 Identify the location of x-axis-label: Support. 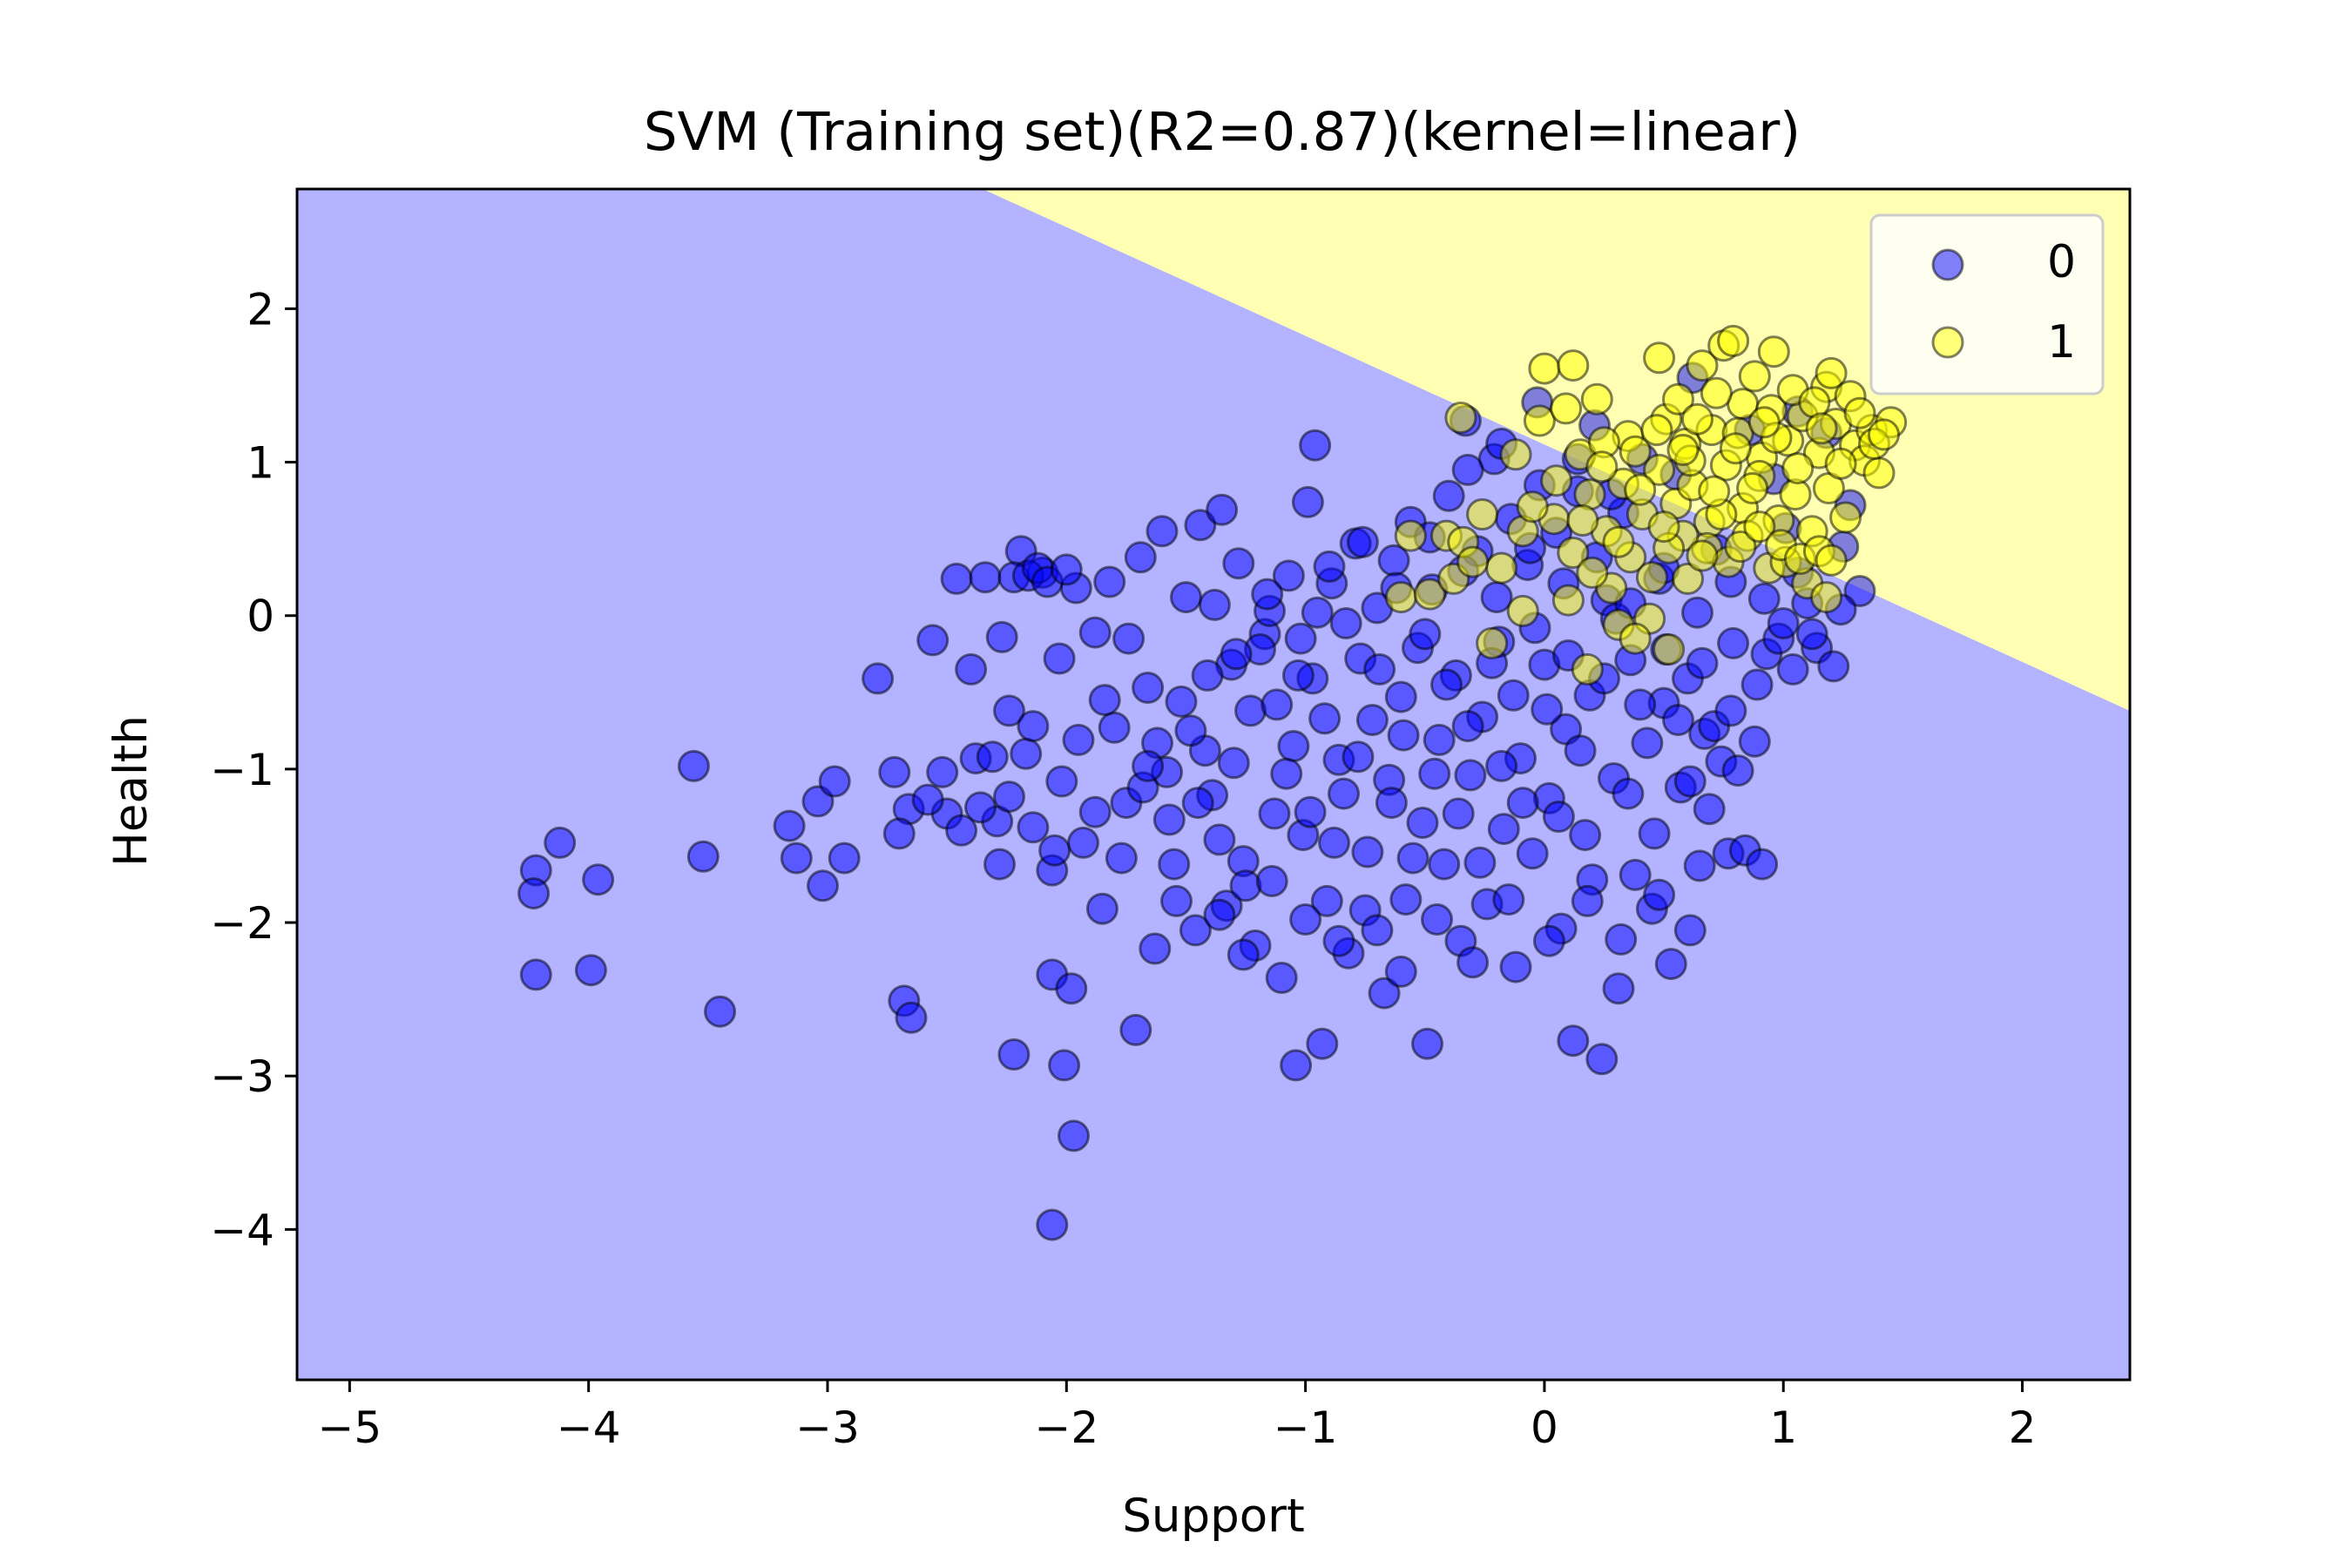
(1213, 1516).